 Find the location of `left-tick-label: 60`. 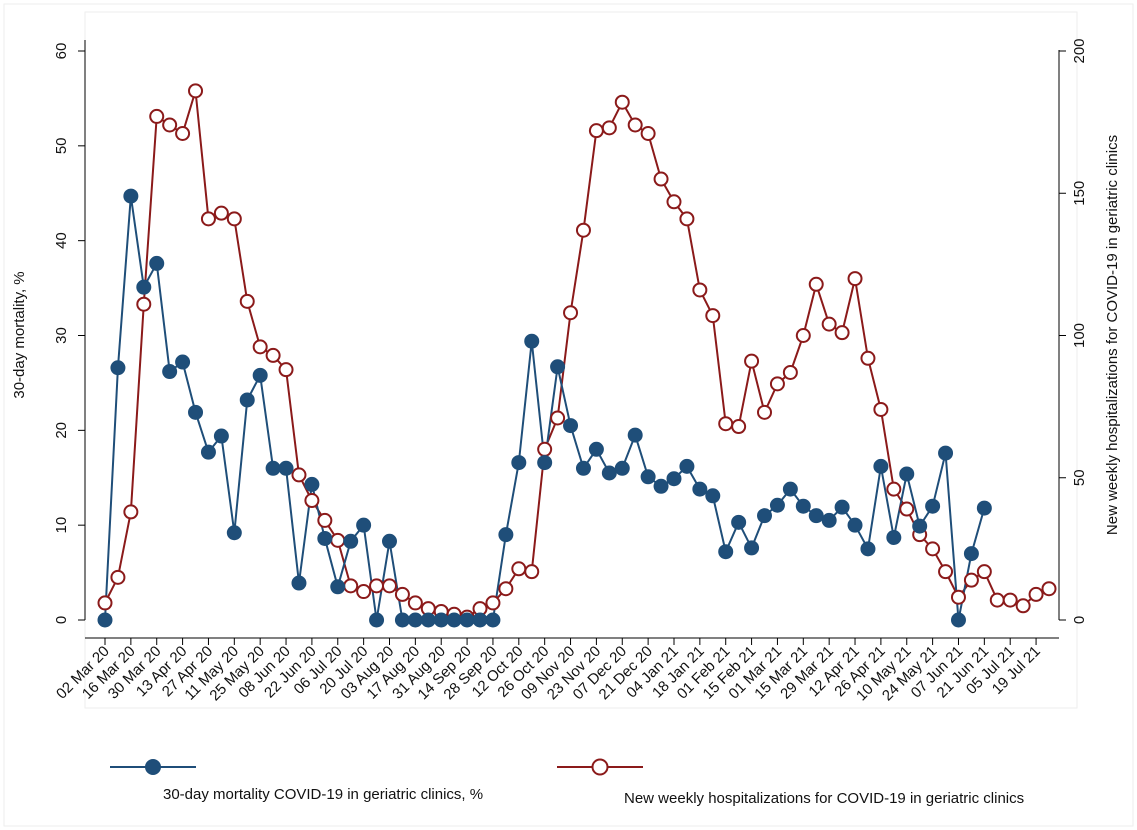

left-tick-label: 60 is located at coordinates (61, 51).